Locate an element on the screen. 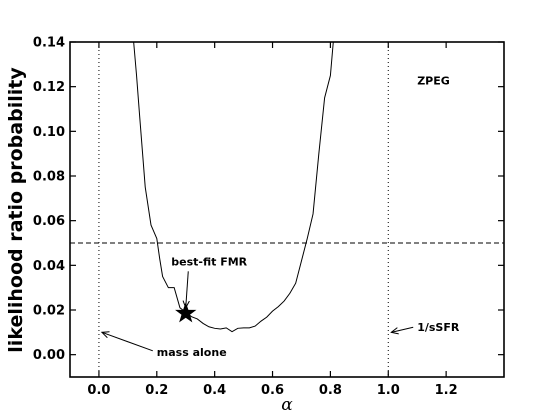 This screenshot has width=560, height=420. x-tick-label: 1.0 is located at coordinates (388, 390).